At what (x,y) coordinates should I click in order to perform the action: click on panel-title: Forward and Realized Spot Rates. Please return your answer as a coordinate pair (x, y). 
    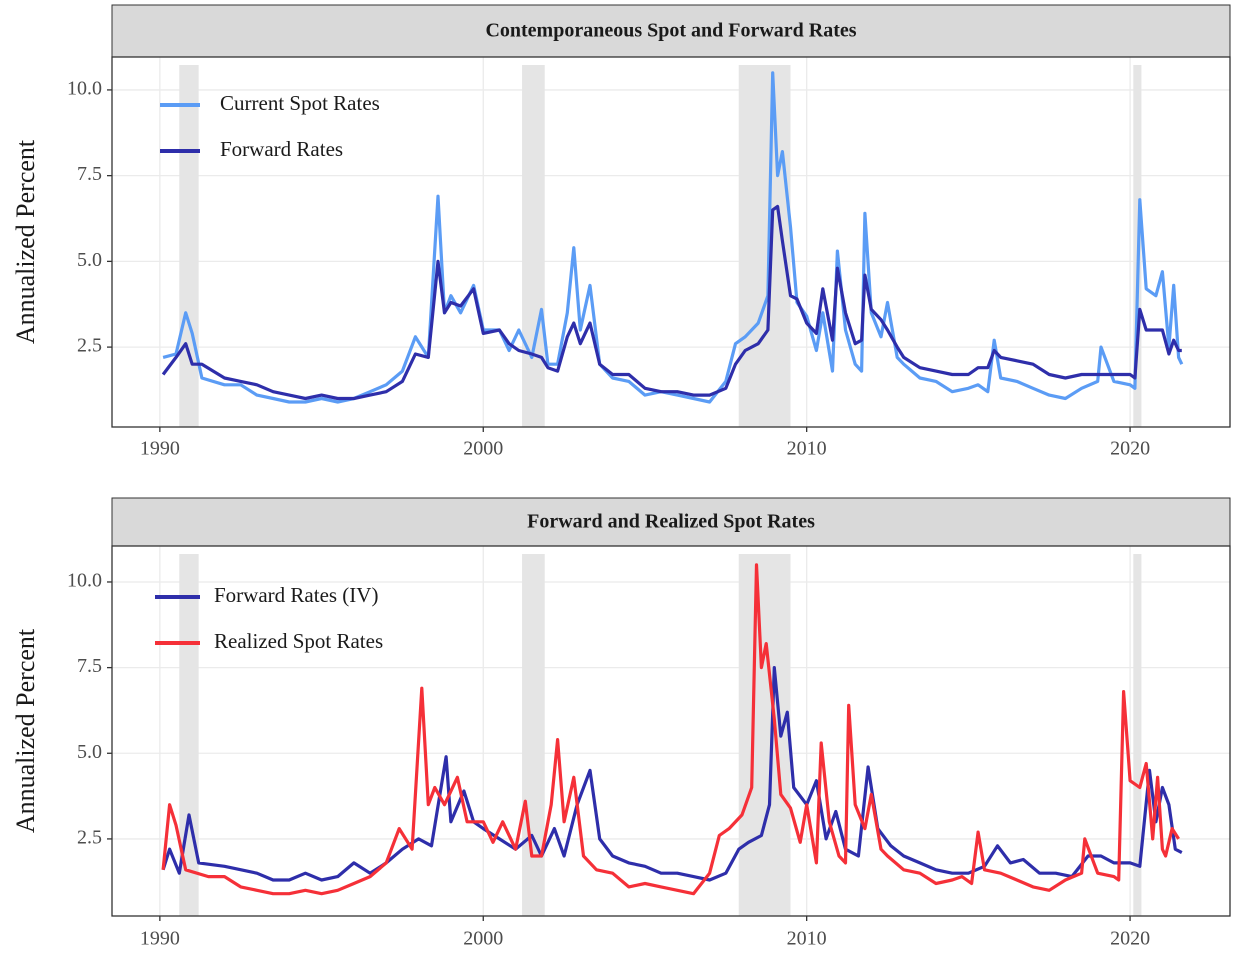
    Looking at the image, I should click on (671, 522).